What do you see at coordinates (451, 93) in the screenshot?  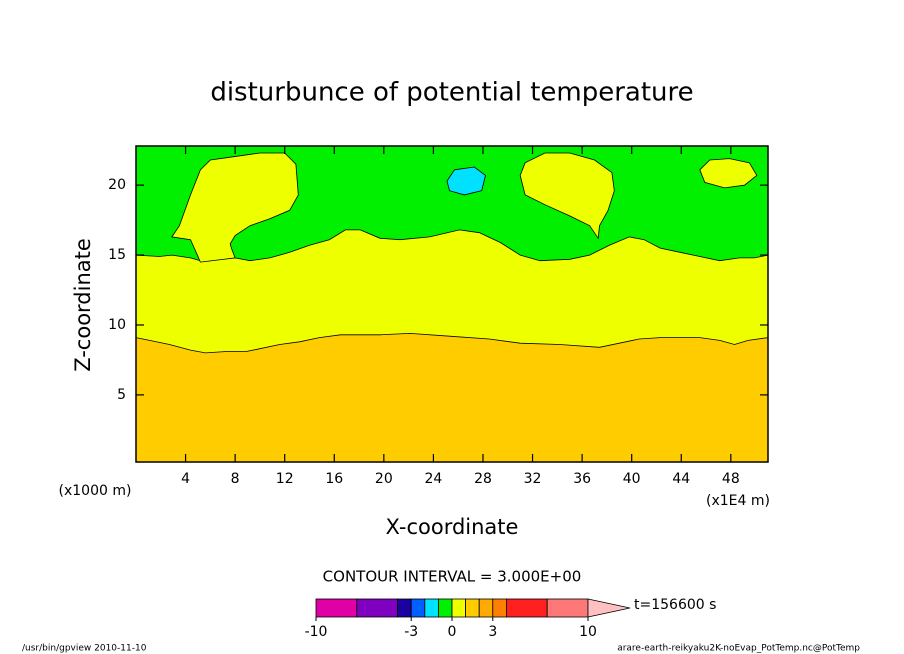 I see `chart-title: disturbunce of potential temperature` at bounding box center [451, 93].